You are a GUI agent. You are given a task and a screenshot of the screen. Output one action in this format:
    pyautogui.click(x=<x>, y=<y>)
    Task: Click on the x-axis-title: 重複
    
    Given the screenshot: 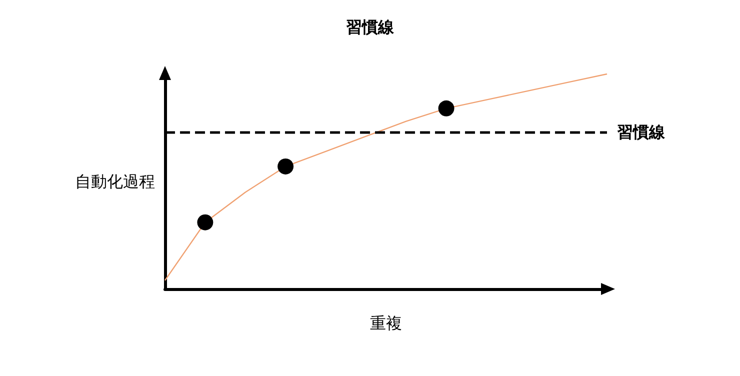 What is the action you would take?
    pyautogui.click(x=386, y=323)
    